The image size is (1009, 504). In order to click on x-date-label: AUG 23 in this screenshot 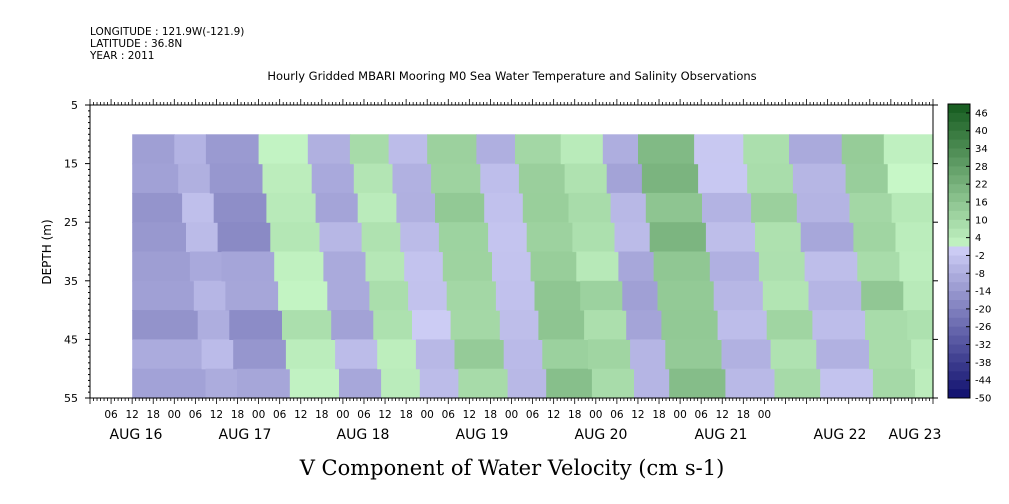, I will do `click(915, 435)`.